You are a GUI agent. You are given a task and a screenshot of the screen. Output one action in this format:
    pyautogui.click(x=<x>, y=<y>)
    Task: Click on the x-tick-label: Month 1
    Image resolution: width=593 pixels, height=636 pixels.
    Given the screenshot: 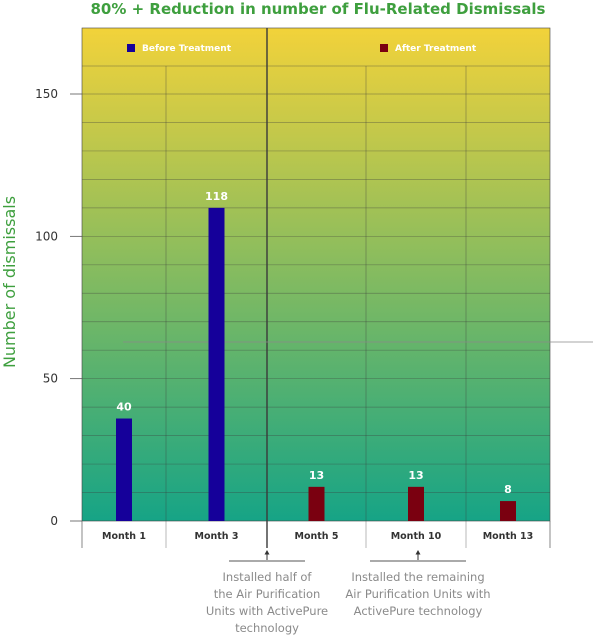 What is the action you would take?
    pyautogui.click(x=124, y=536)
    